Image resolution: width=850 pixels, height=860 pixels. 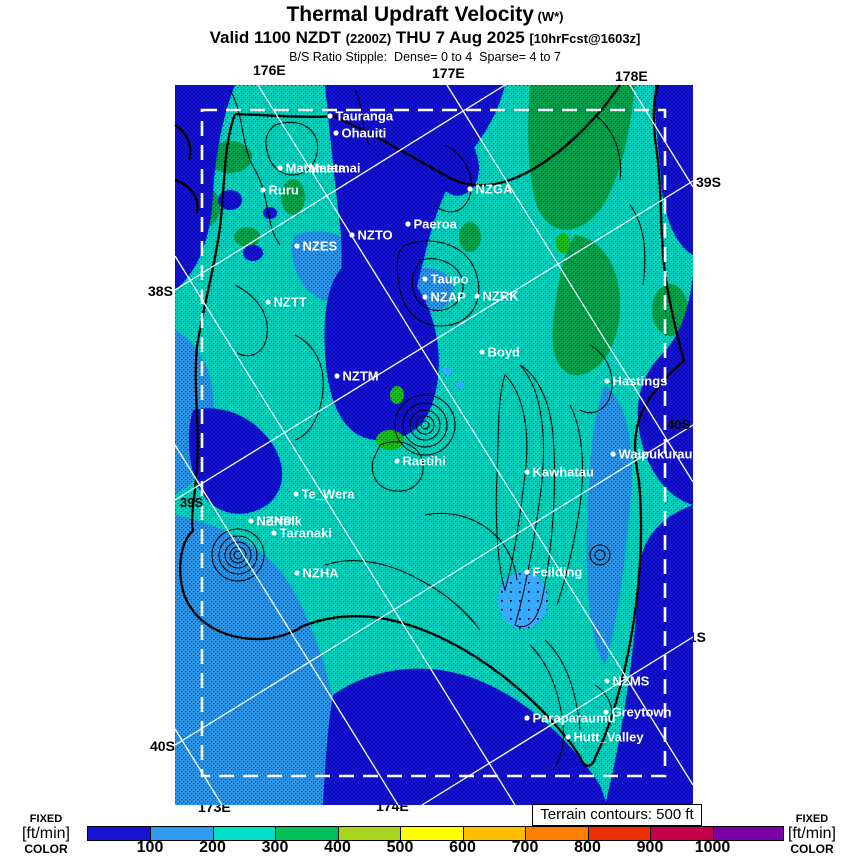 What do you see at coordinates (150, 847) in the screenshot?
I see `colorbar-tick: 100` at bounding box center [150, 847].